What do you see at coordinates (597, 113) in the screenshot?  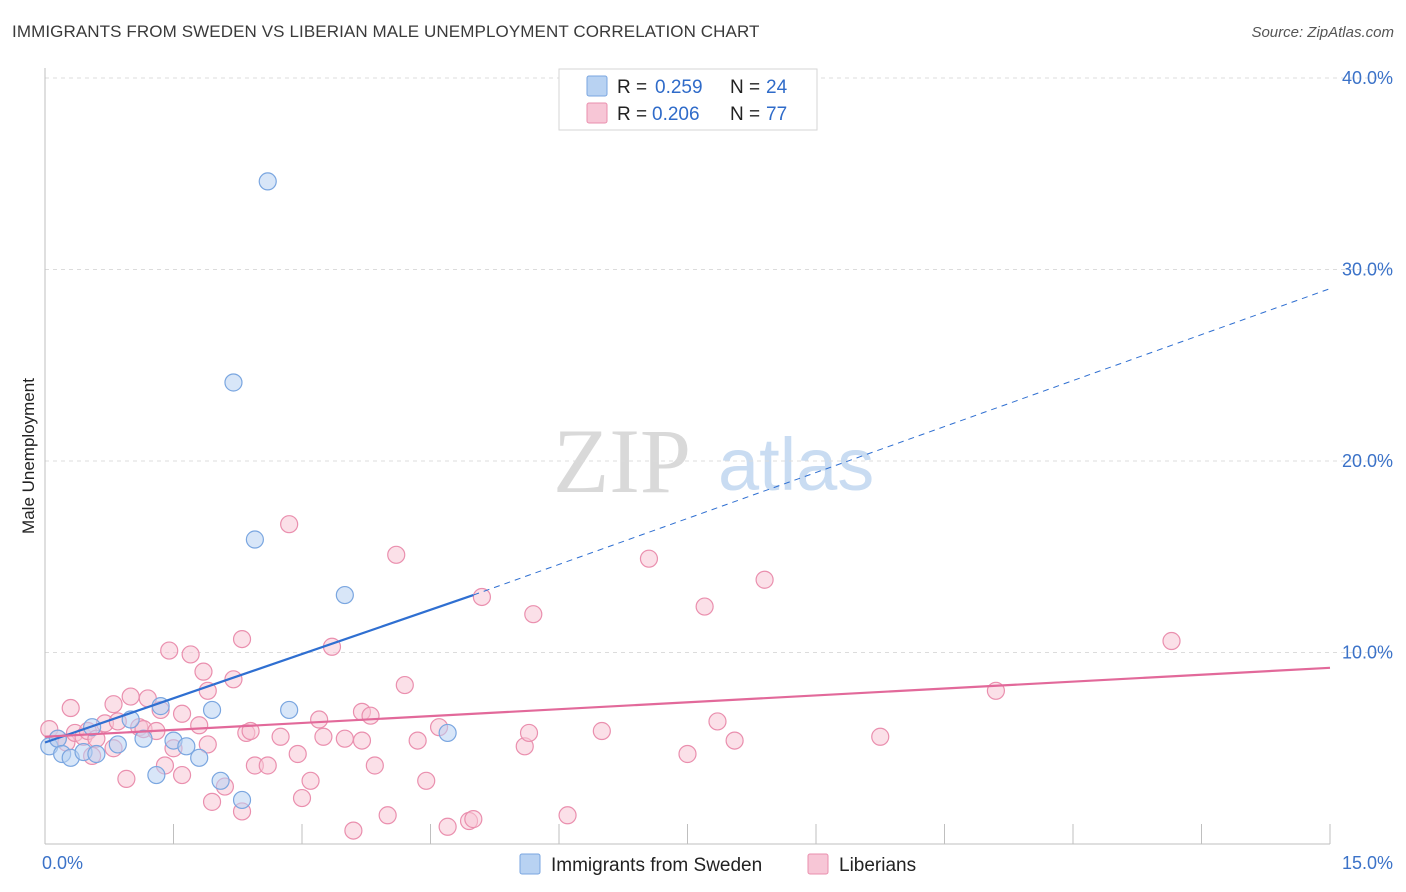 I see `stats-legend-swatch-liberians` at bounding box center [597, 113].